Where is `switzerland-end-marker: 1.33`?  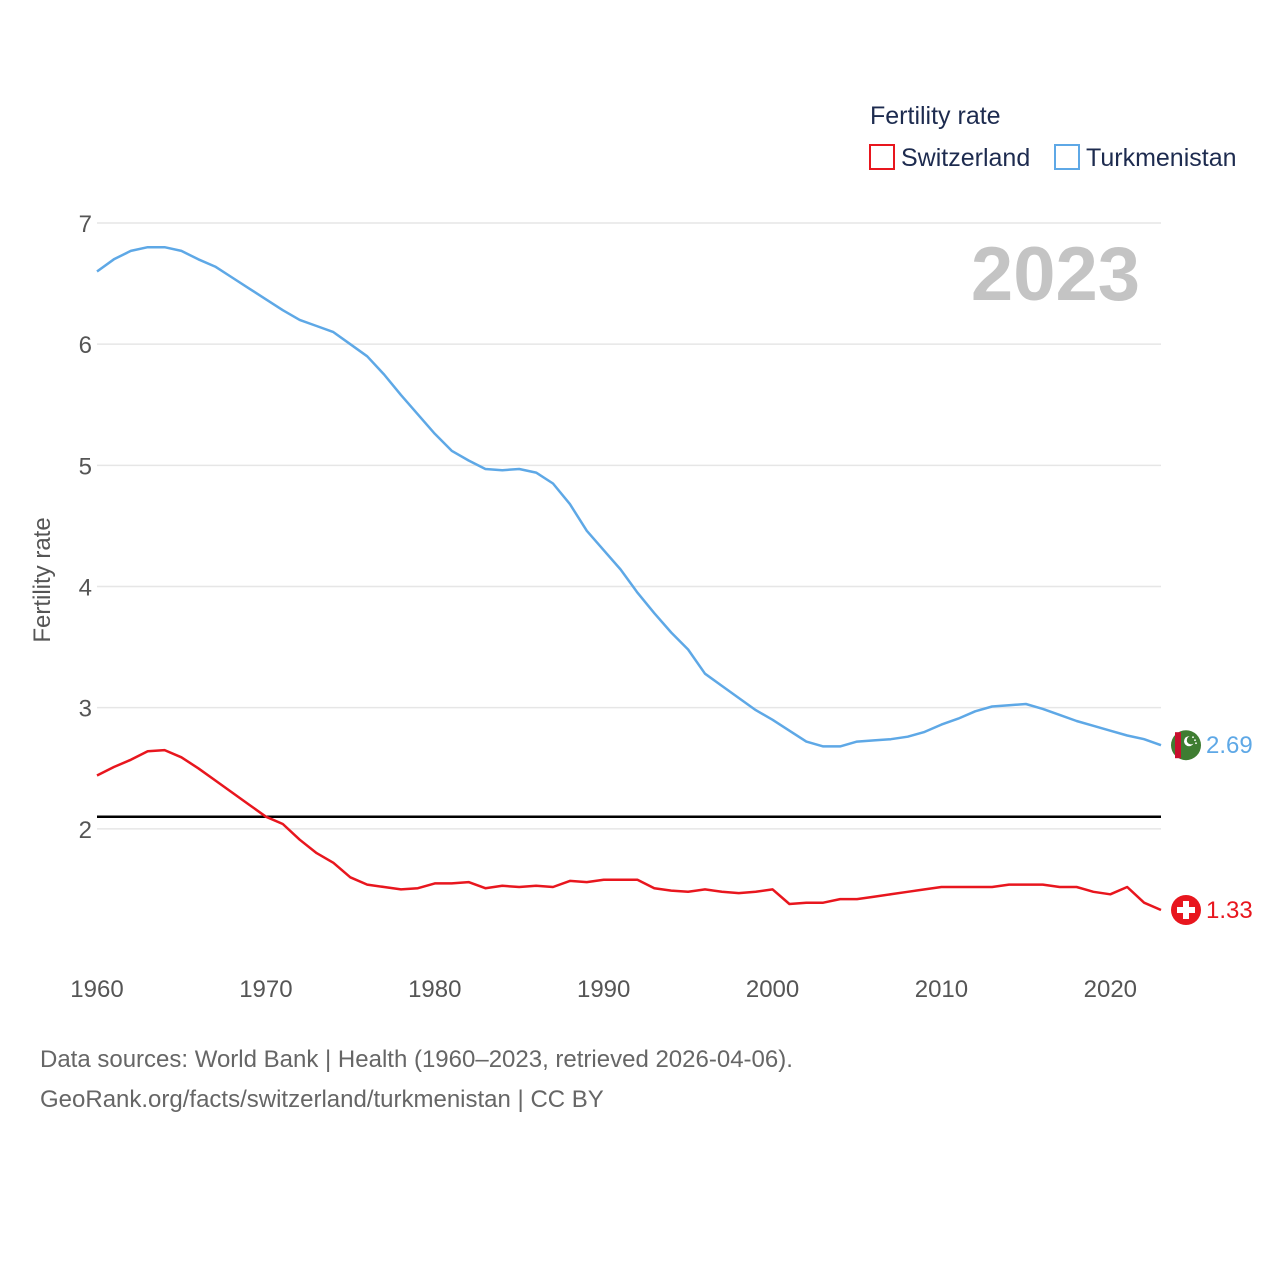 switzerland-end-marker: 1.33 is located at coordinates (1212, 910).